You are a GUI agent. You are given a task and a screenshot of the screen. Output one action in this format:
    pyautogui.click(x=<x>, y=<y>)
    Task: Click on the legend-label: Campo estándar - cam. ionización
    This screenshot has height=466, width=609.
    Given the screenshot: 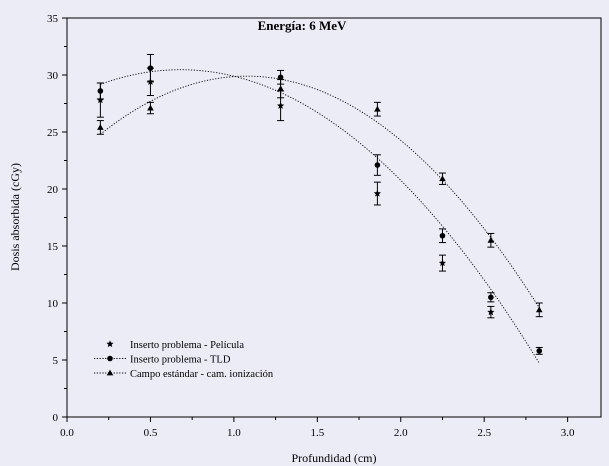 What is the action you would take?
    pyautogui.click(x=202, y=374)
    